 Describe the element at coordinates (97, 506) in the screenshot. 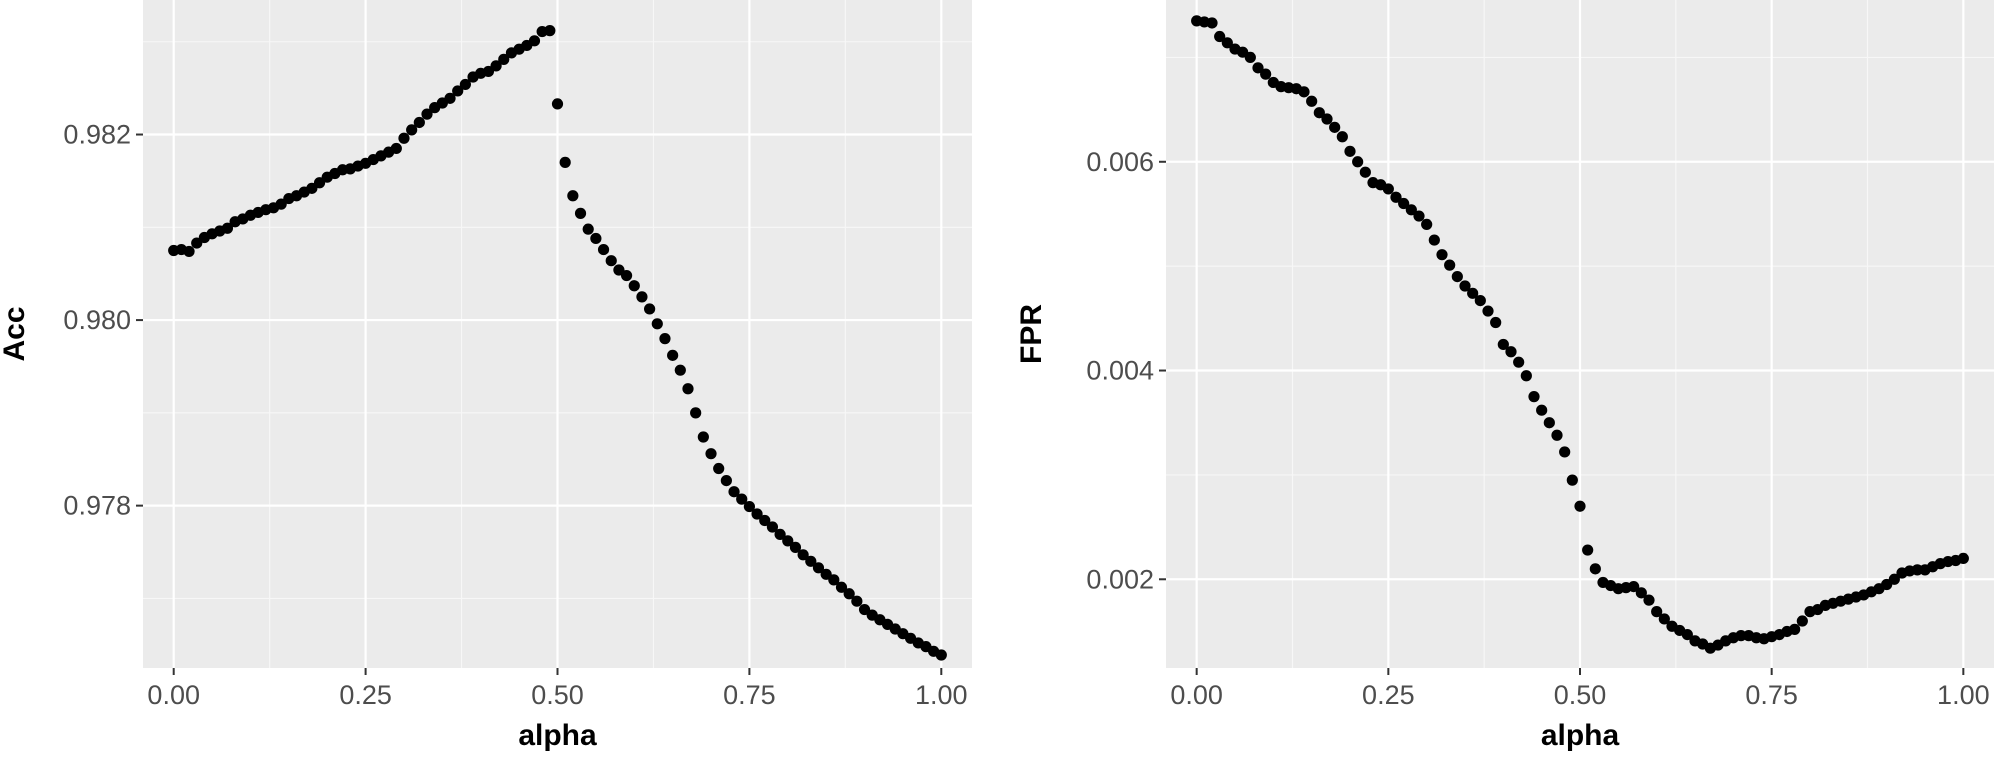

I see `acc-y-tick-label: 0.978` at that location.